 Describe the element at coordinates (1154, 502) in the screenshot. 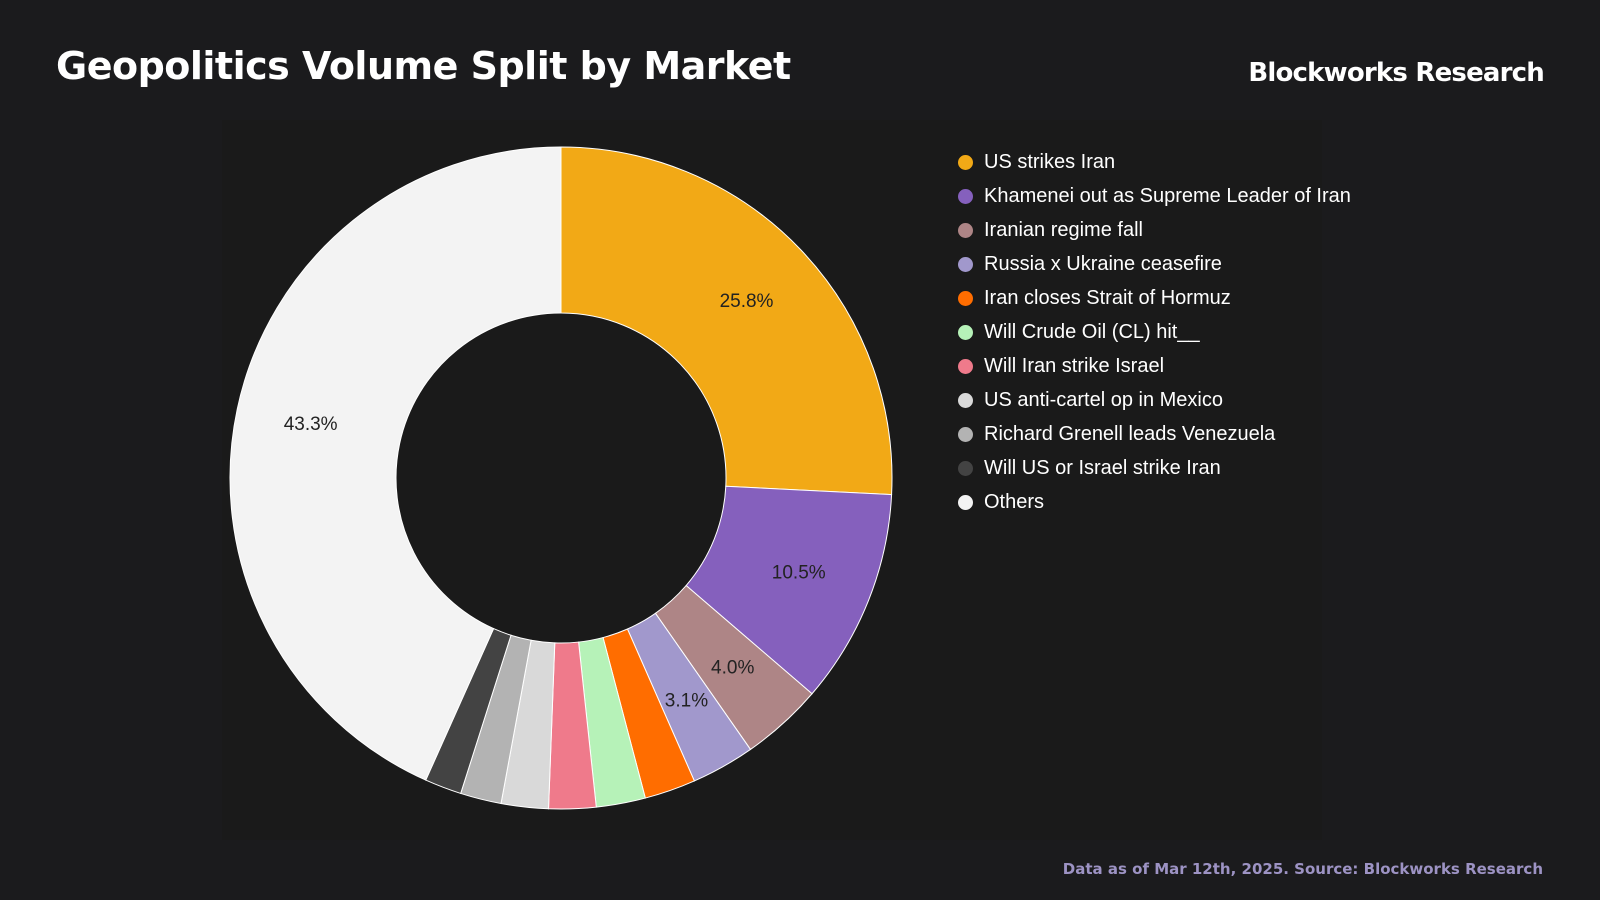

I see `legend-item: Others` at that location.